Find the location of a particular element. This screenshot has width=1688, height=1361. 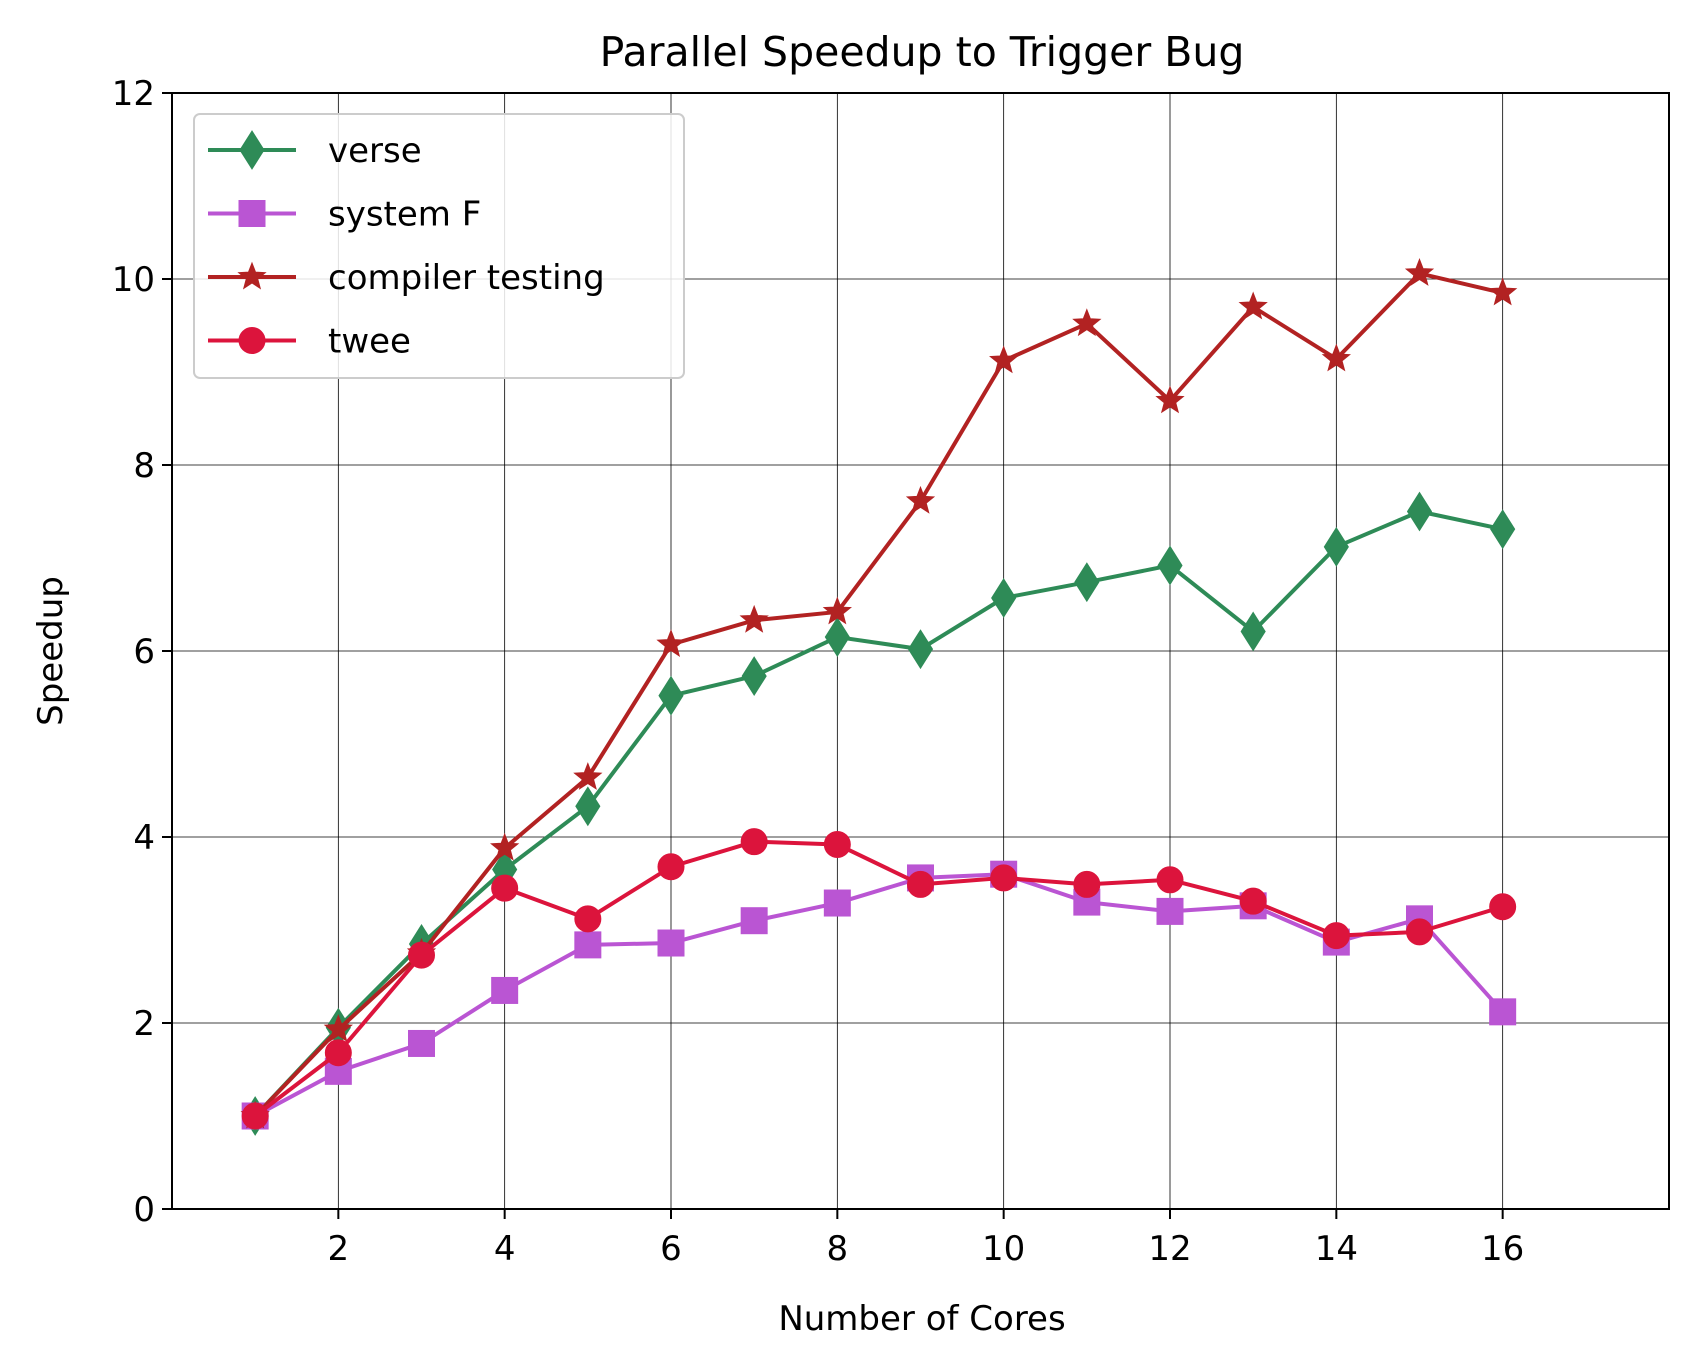

legend-item: twee is located at coordinates (309, 342).